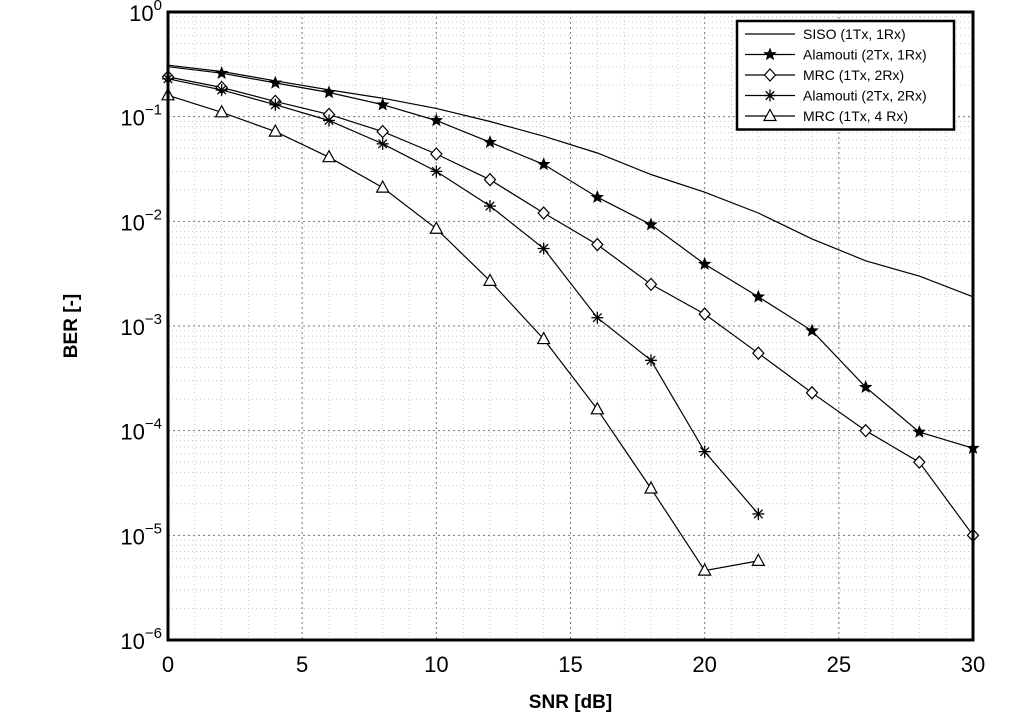 The height and width of the screenshot is (718, 1024). I want to click on x-tick-label: 30, so click(973, 664).